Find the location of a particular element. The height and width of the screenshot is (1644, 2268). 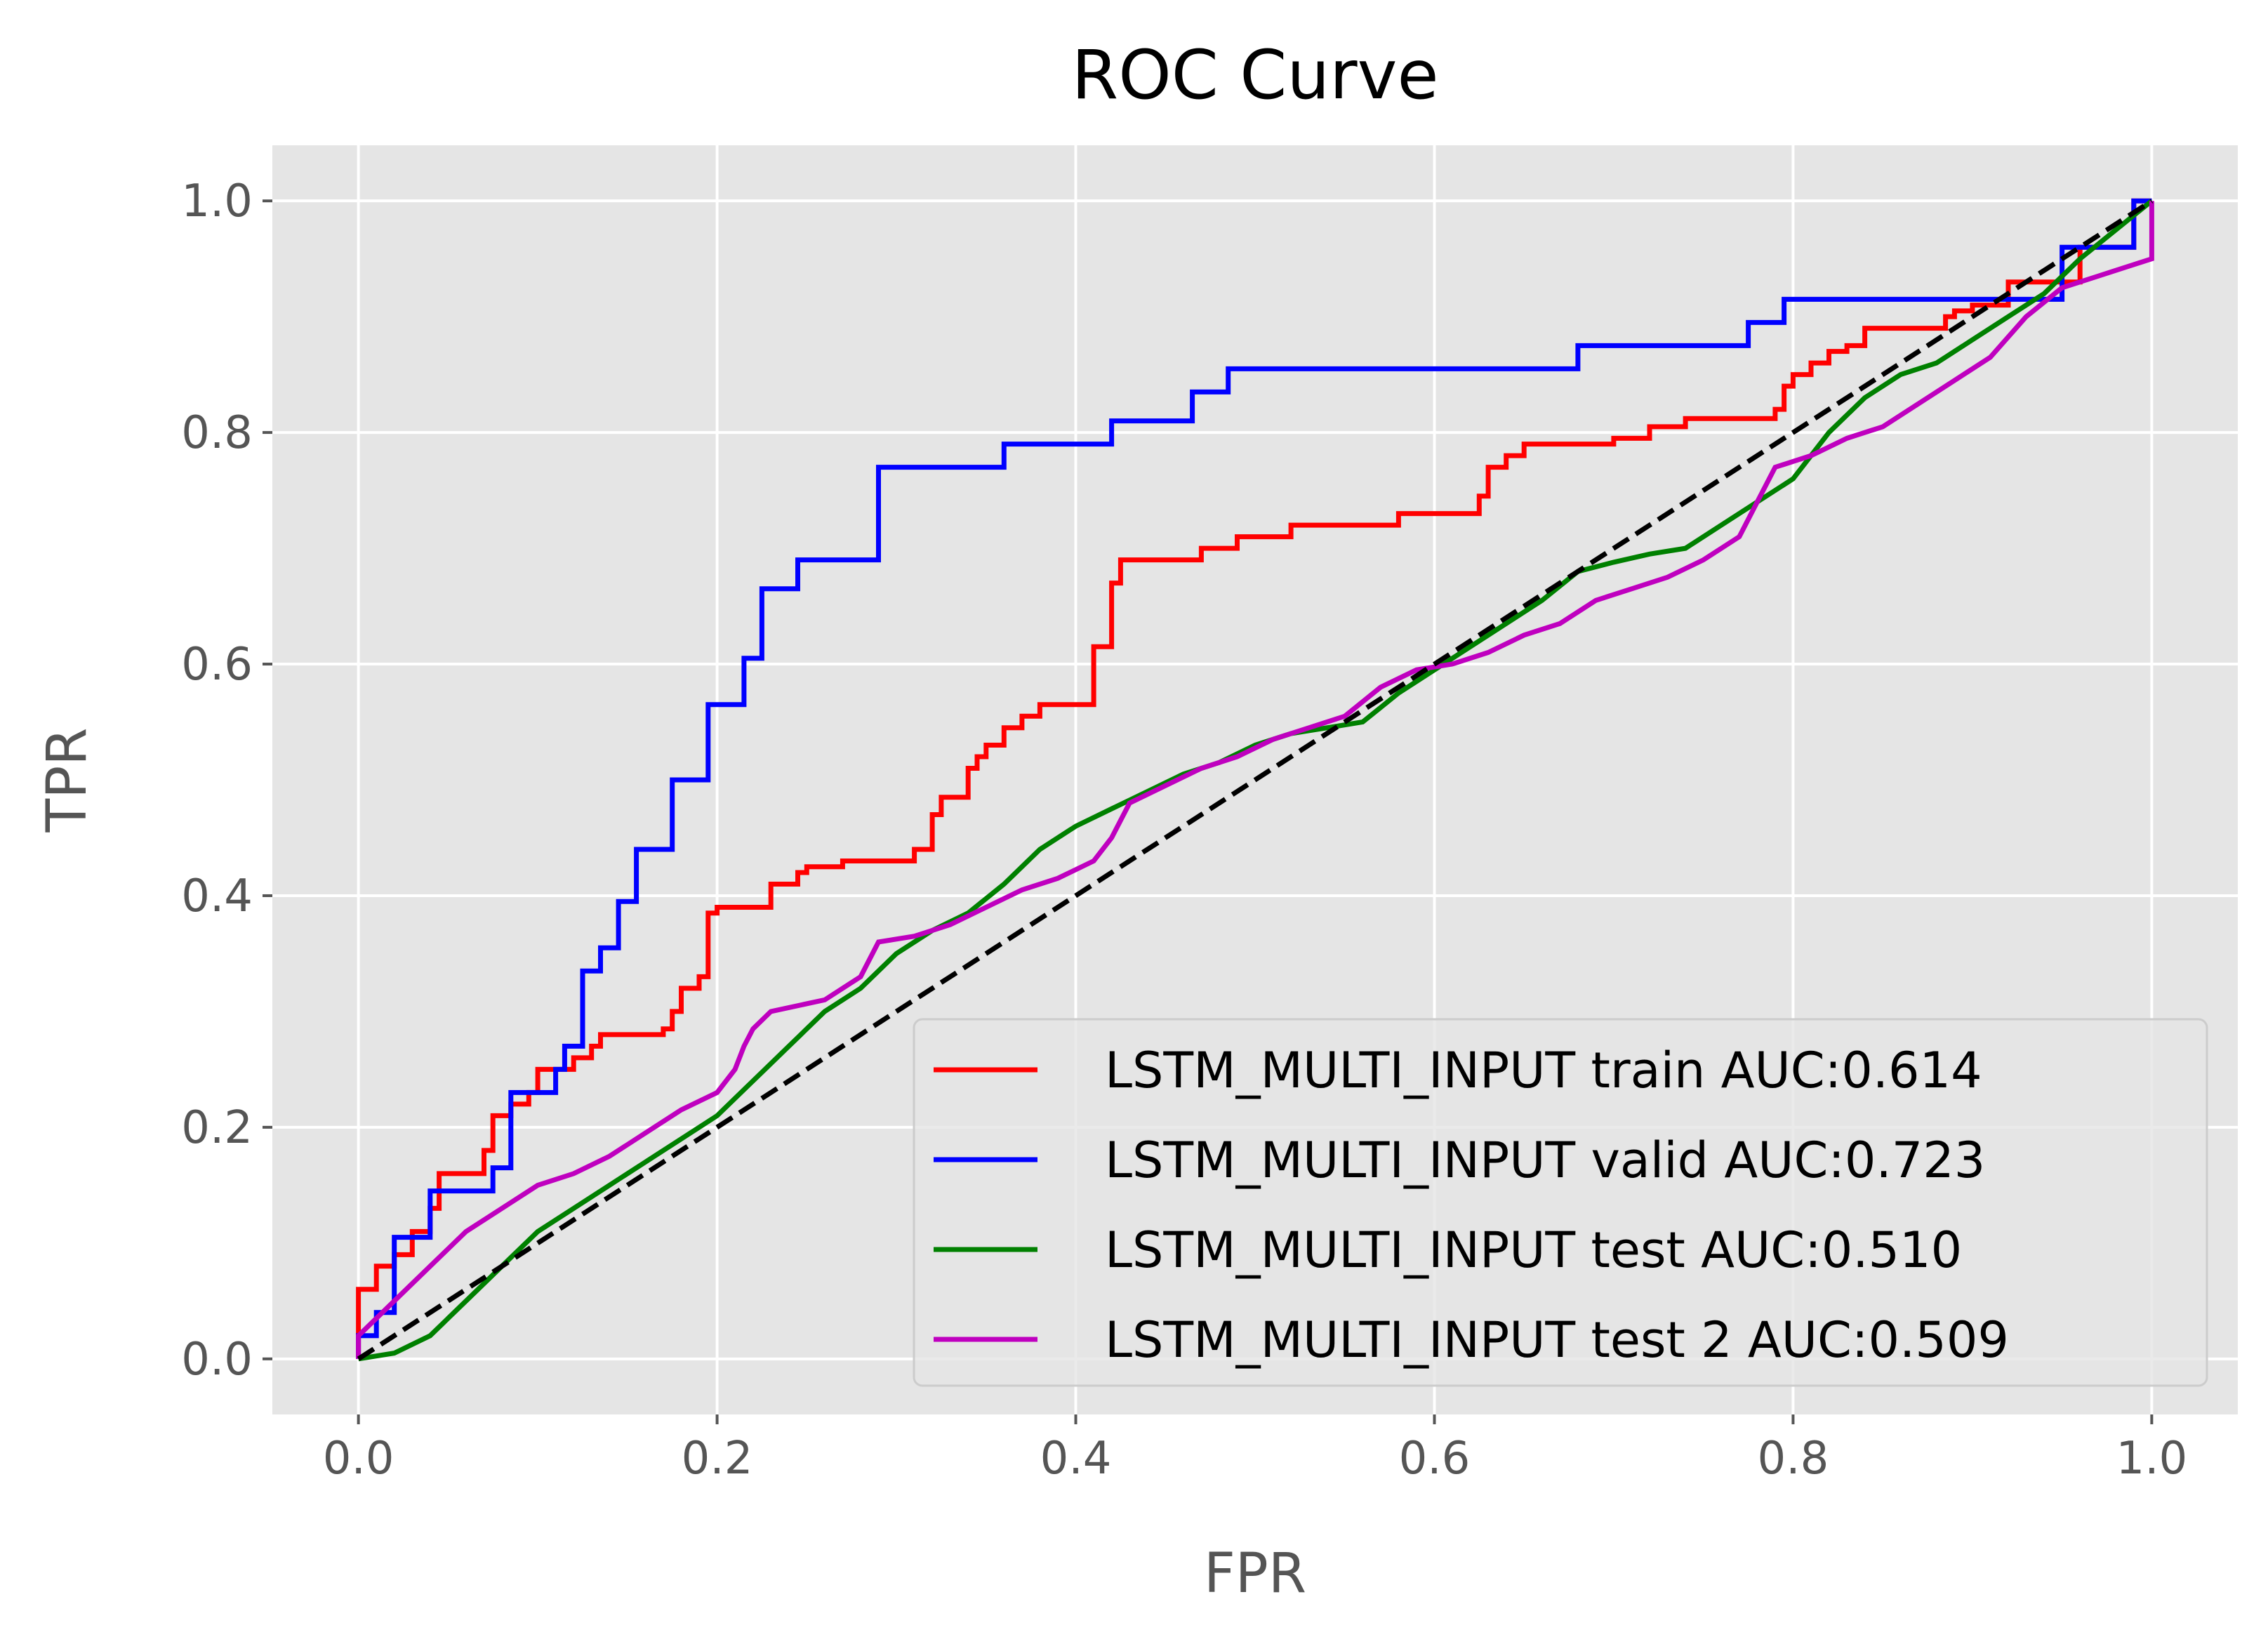

x-tick-label: 0.4 is located at coordinates (1076, 1459).